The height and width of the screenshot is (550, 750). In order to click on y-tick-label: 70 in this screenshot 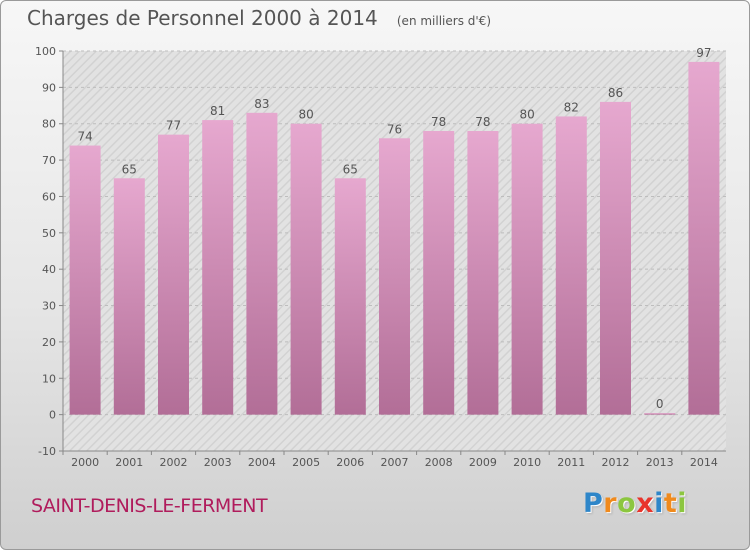, I will do `click(49, 160)`.